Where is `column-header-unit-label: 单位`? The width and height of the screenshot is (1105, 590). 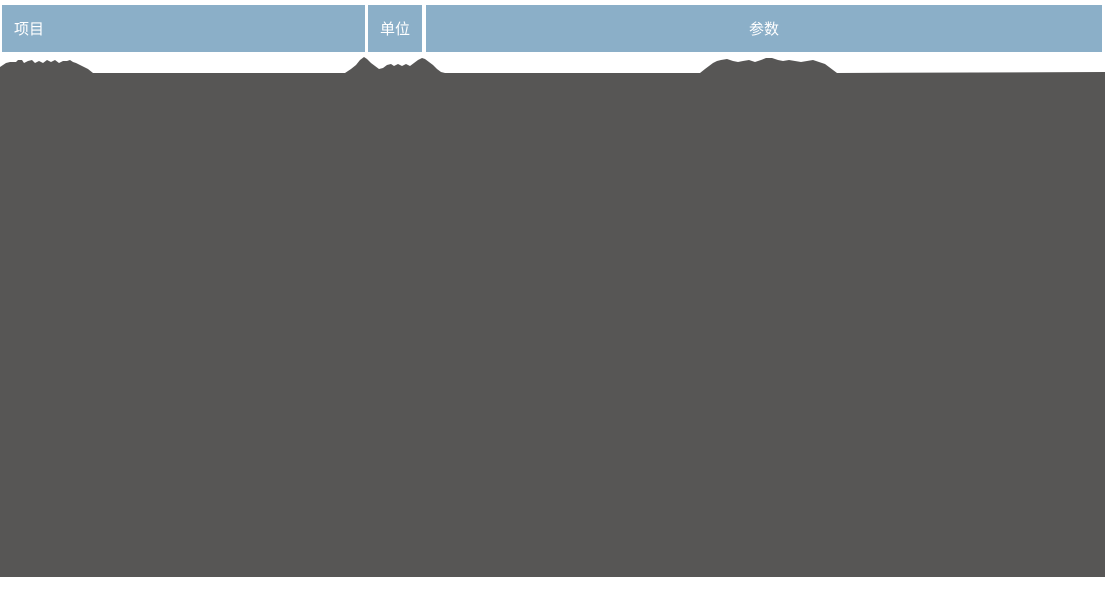
column-header-unit-label: 单位 is located at coordinates (394, 29).